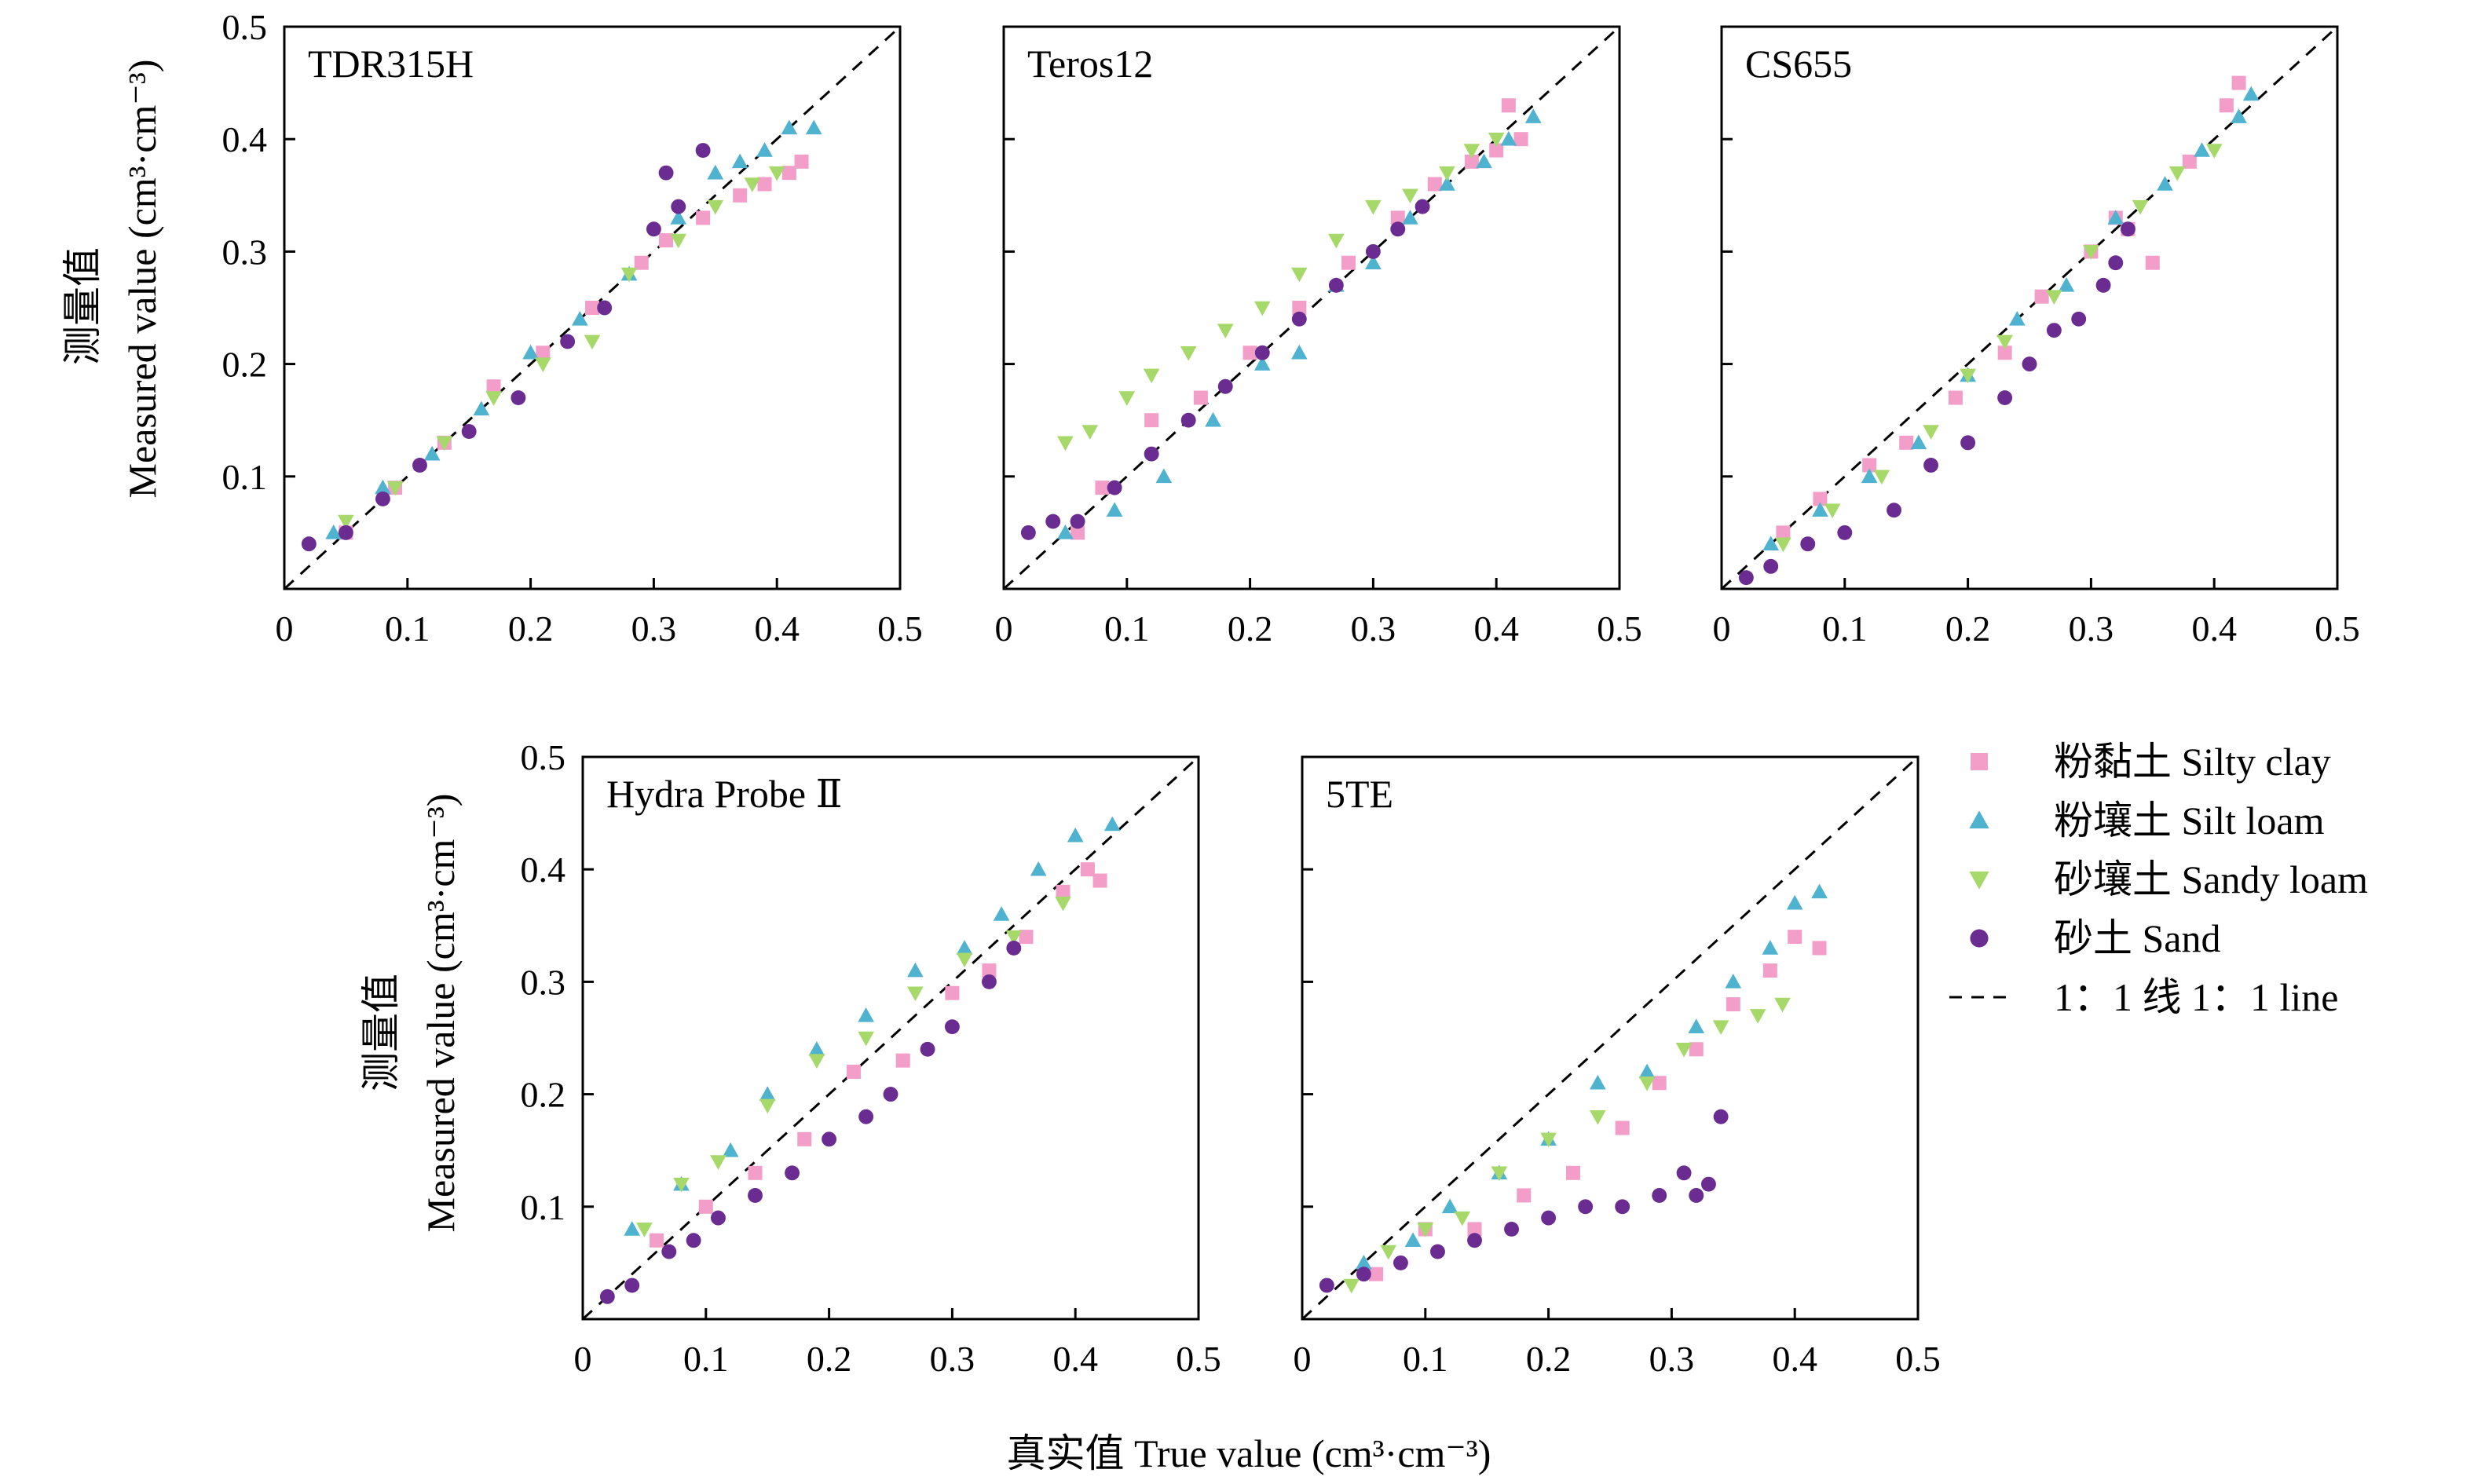 The width and height of the screenshot is (2474, 1484). I want to click on y-axis-title-en-top: Measured value (cm³·cm⁻³), so click(142, 279).